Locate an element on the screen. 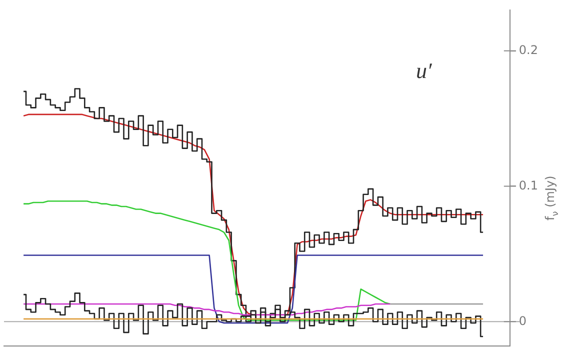 The height and width of the screenshot is (358, 565). y-tick-label: 0.2 is located at coordinates (528, 49).